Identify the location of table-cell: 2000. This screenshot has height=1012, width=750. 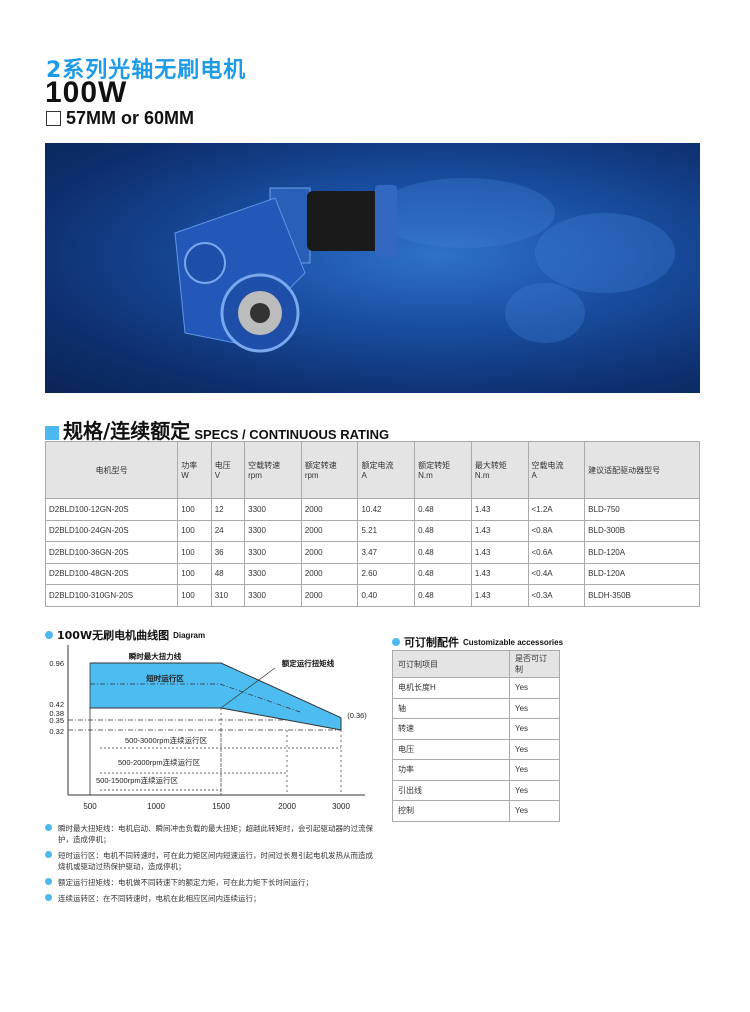
(329, 595).